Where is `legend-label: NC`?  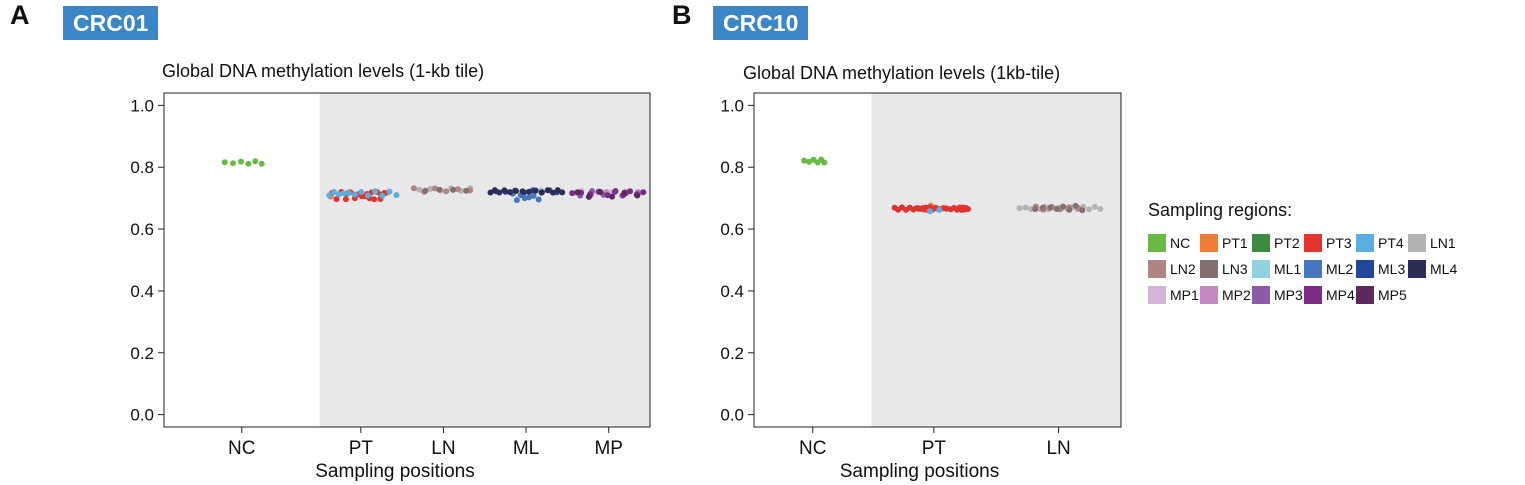
legend-label: NC is located at coordinates (1180, 243).